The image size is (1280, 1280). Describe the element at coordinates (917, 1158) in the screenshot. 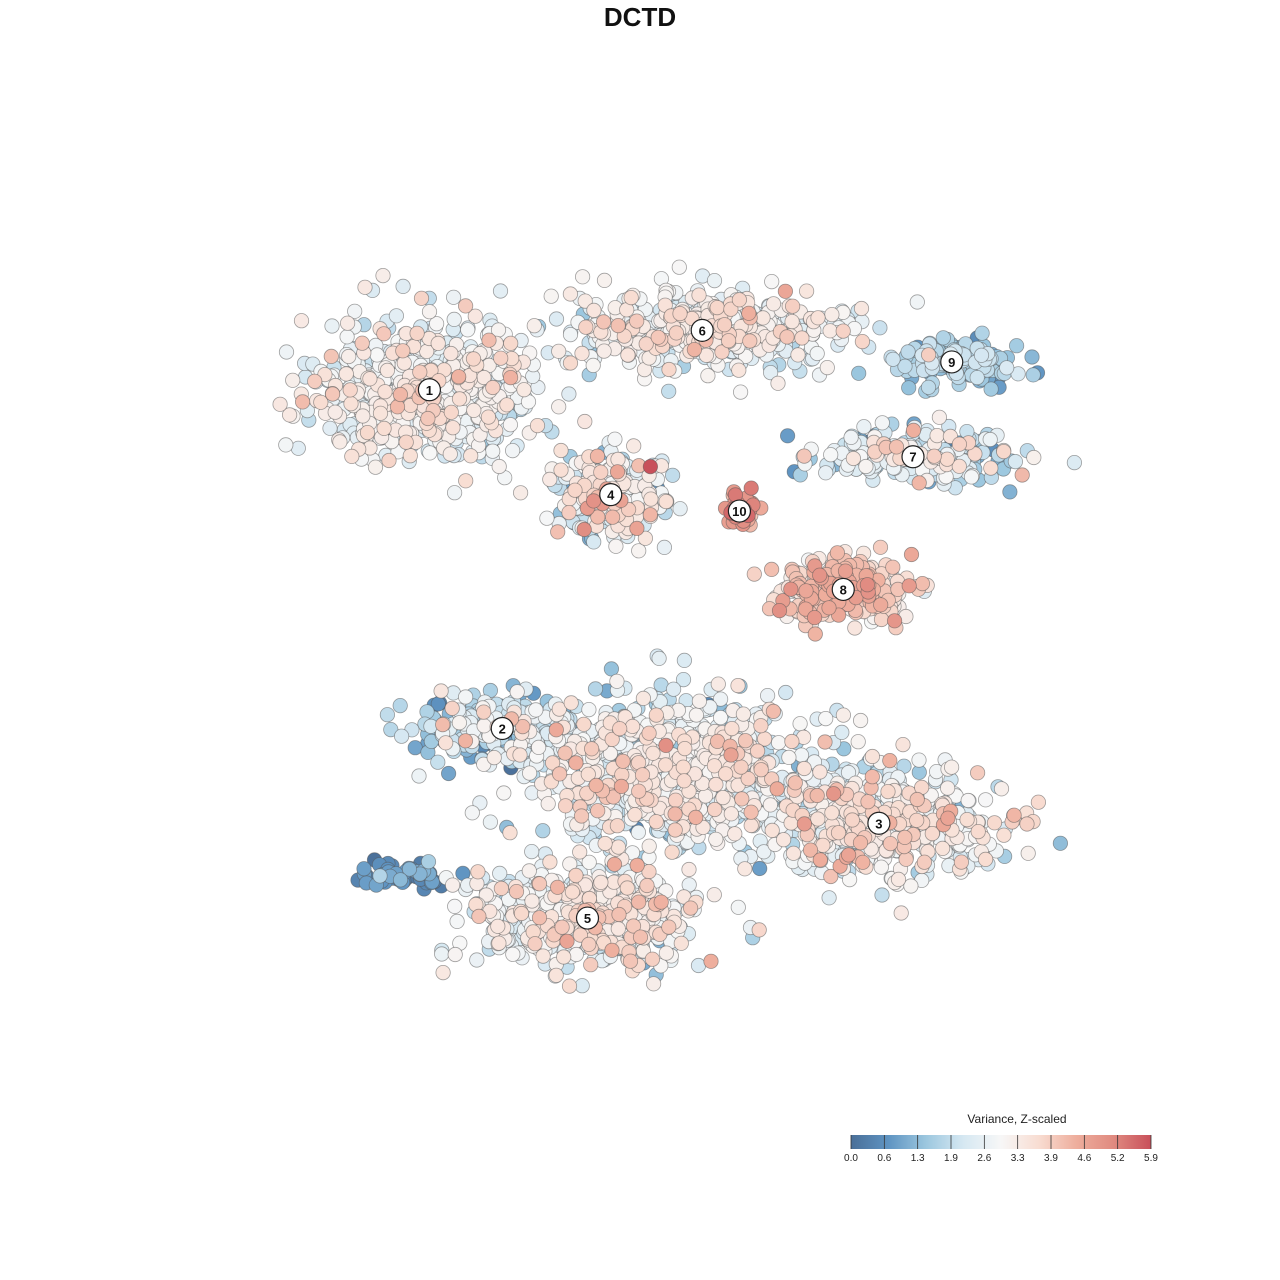

I see `legend-tick-label: 1.3` at that location.